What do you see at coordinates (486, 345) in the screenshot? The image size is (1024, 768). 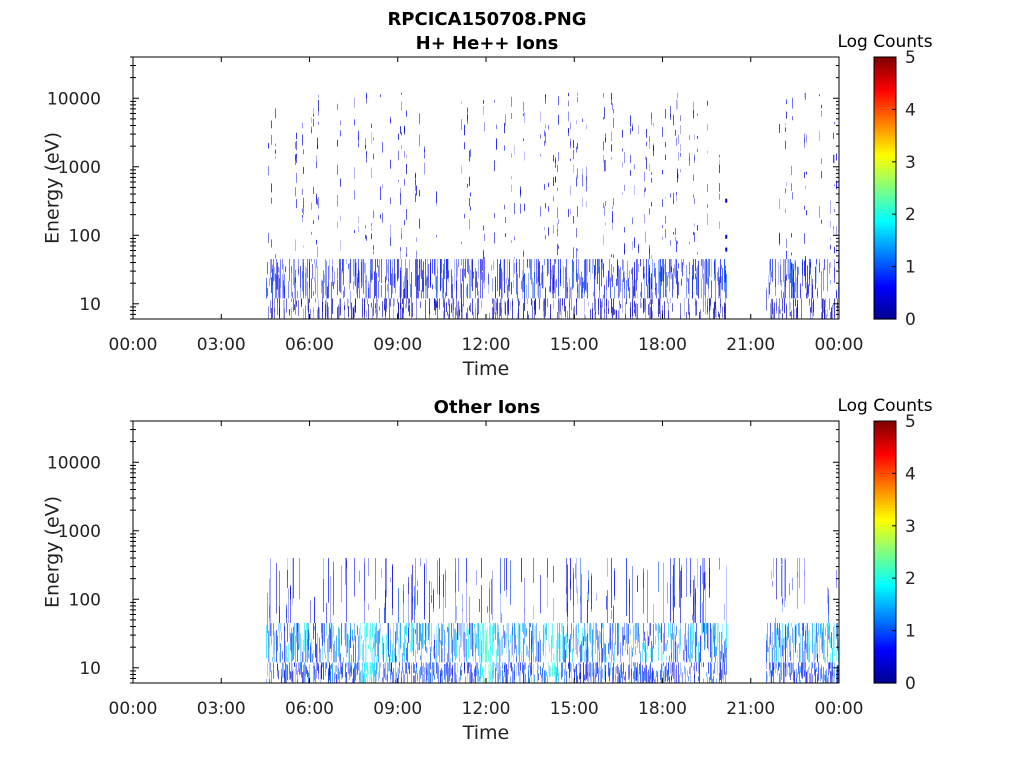 I see `x-tick-label: 12:00` at bounding box center [486, 345].